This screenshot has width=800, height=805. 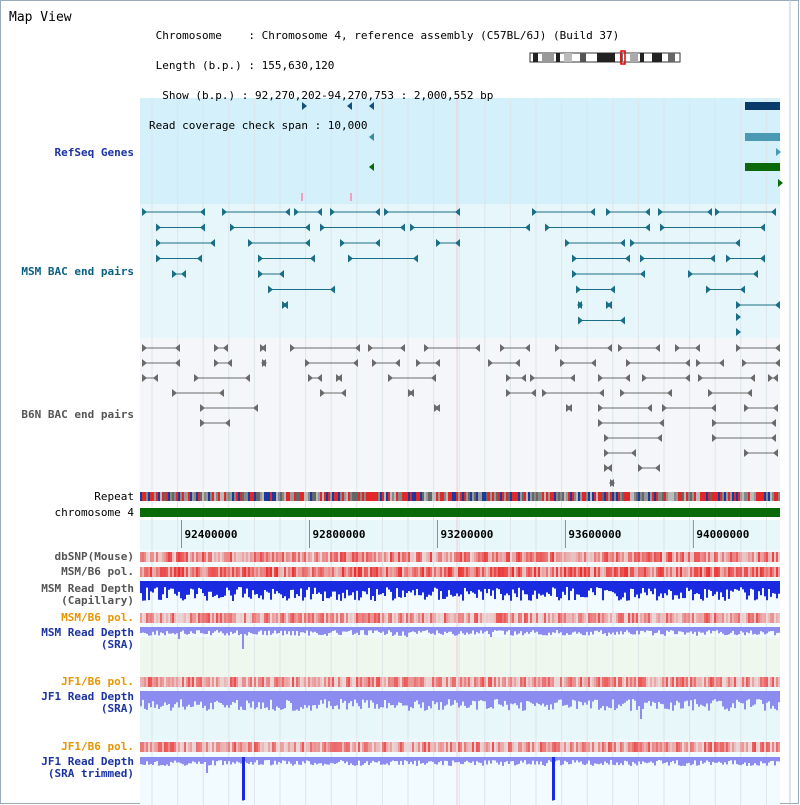 I want to click on track-label-jf1-read-depth: JF1 Read Depth (SRA), so click(x=87, y=703).